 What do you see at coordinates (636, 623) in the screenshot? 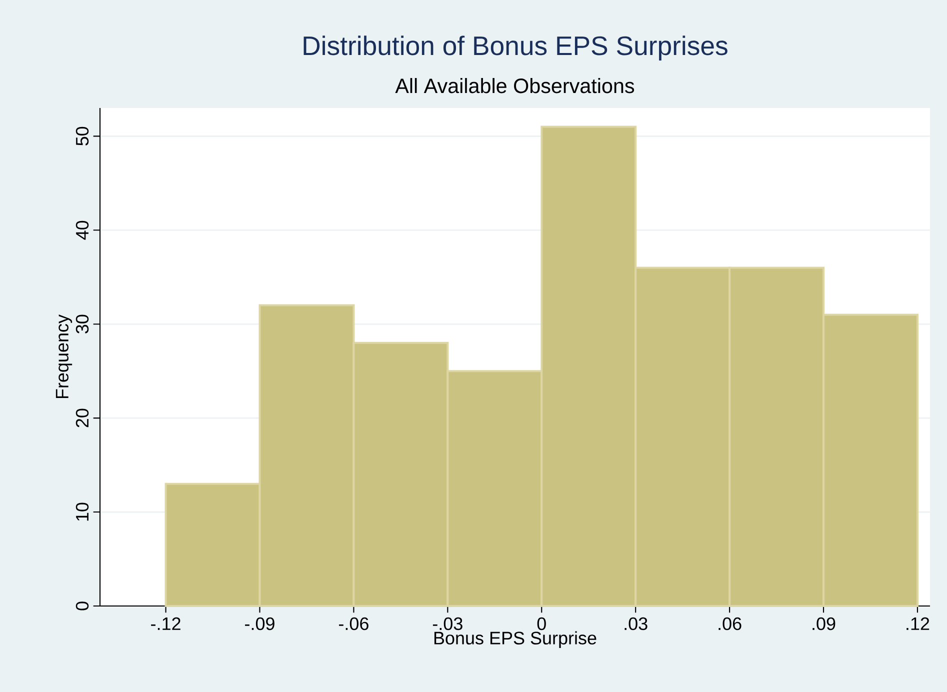
I see `x-tick-label: .03` at bounding box center [636, 623].